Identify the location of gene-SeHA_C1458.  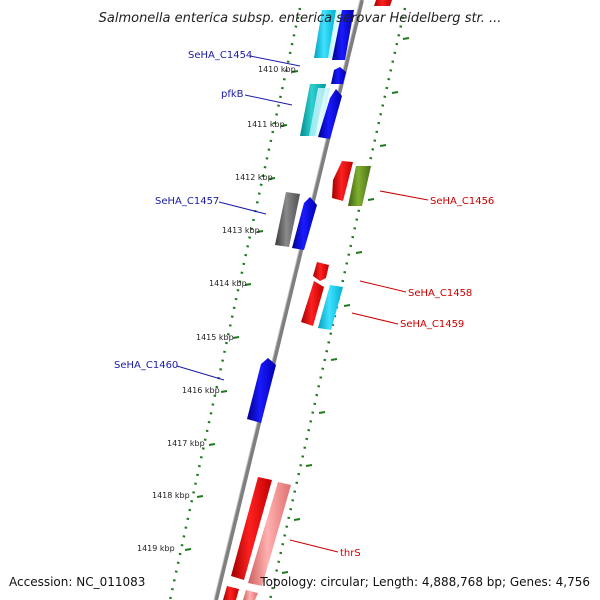
(312, 303).